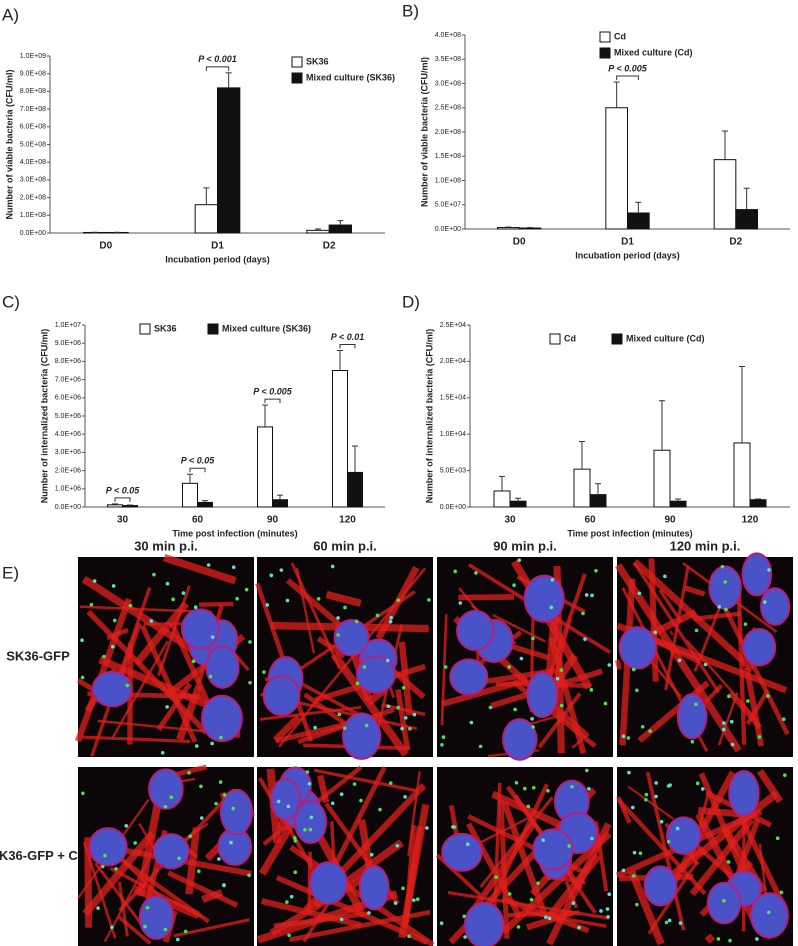 This screenshot has height=946, width=798. I want to click on y-tick-label: 8.0E+08, so click(33, 91).